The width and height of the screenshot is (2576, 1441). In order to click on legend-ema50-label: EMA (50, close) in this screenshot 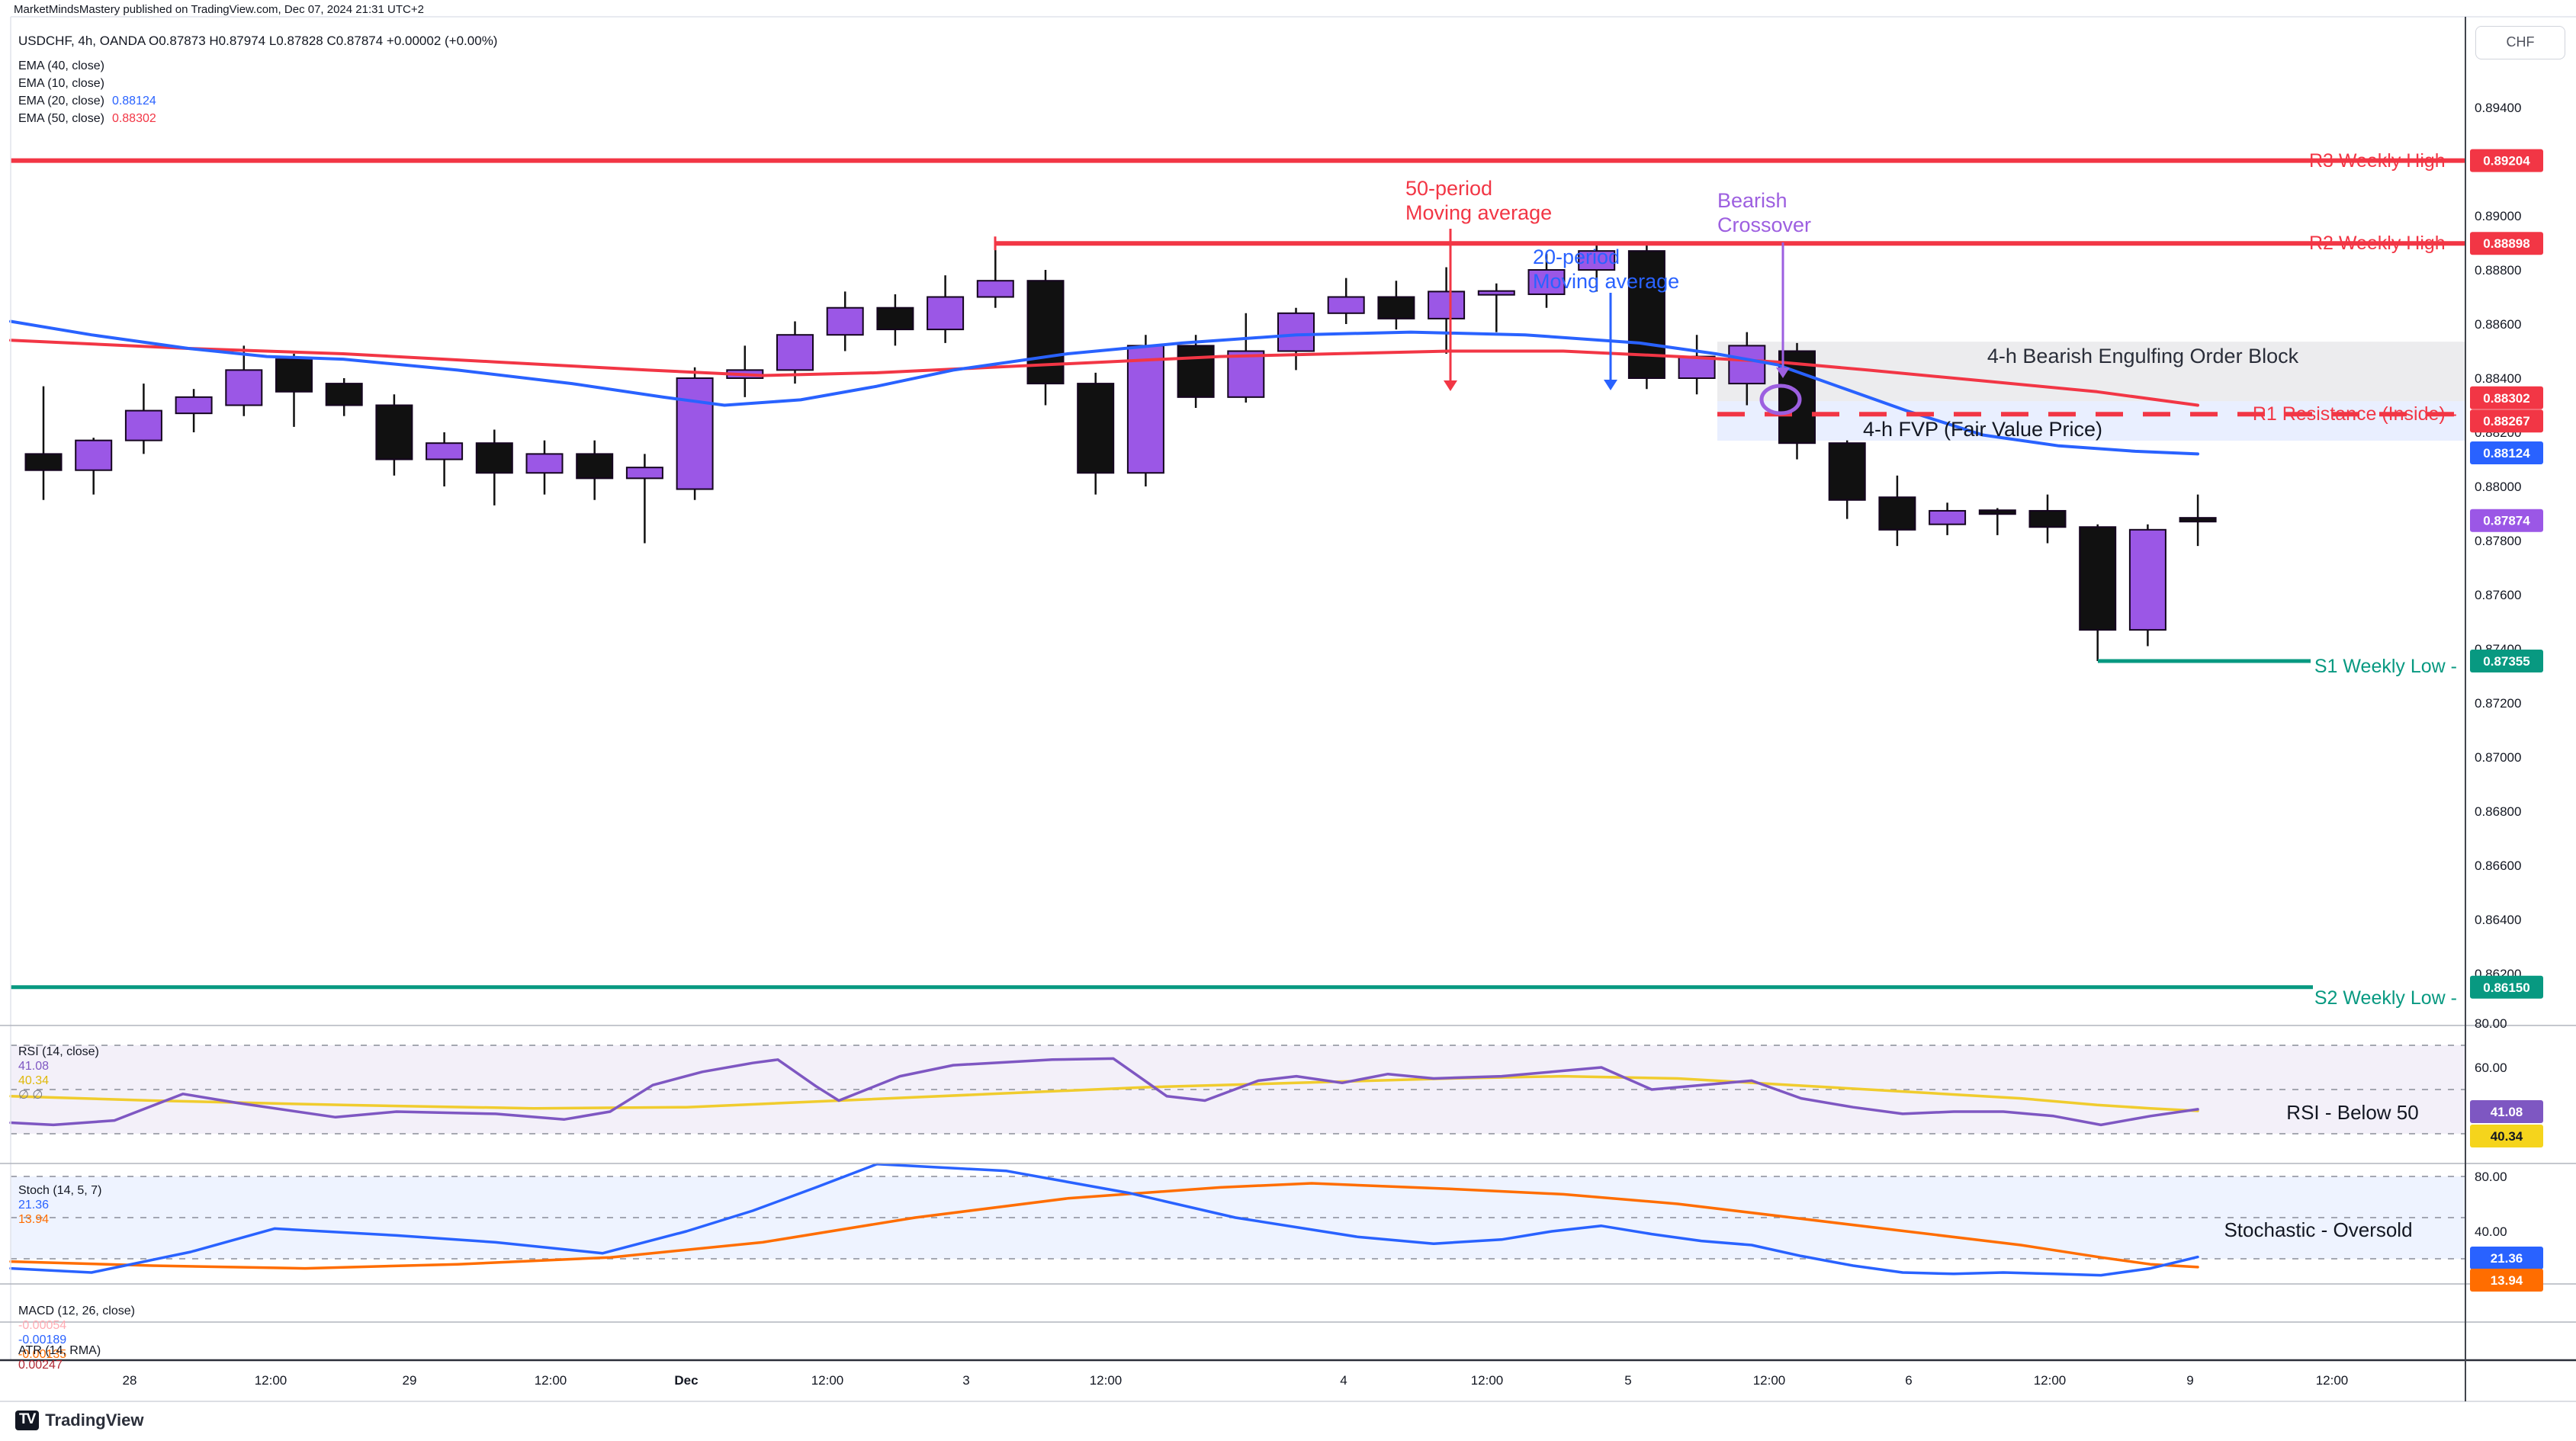, I will do `click(61, 118)`.